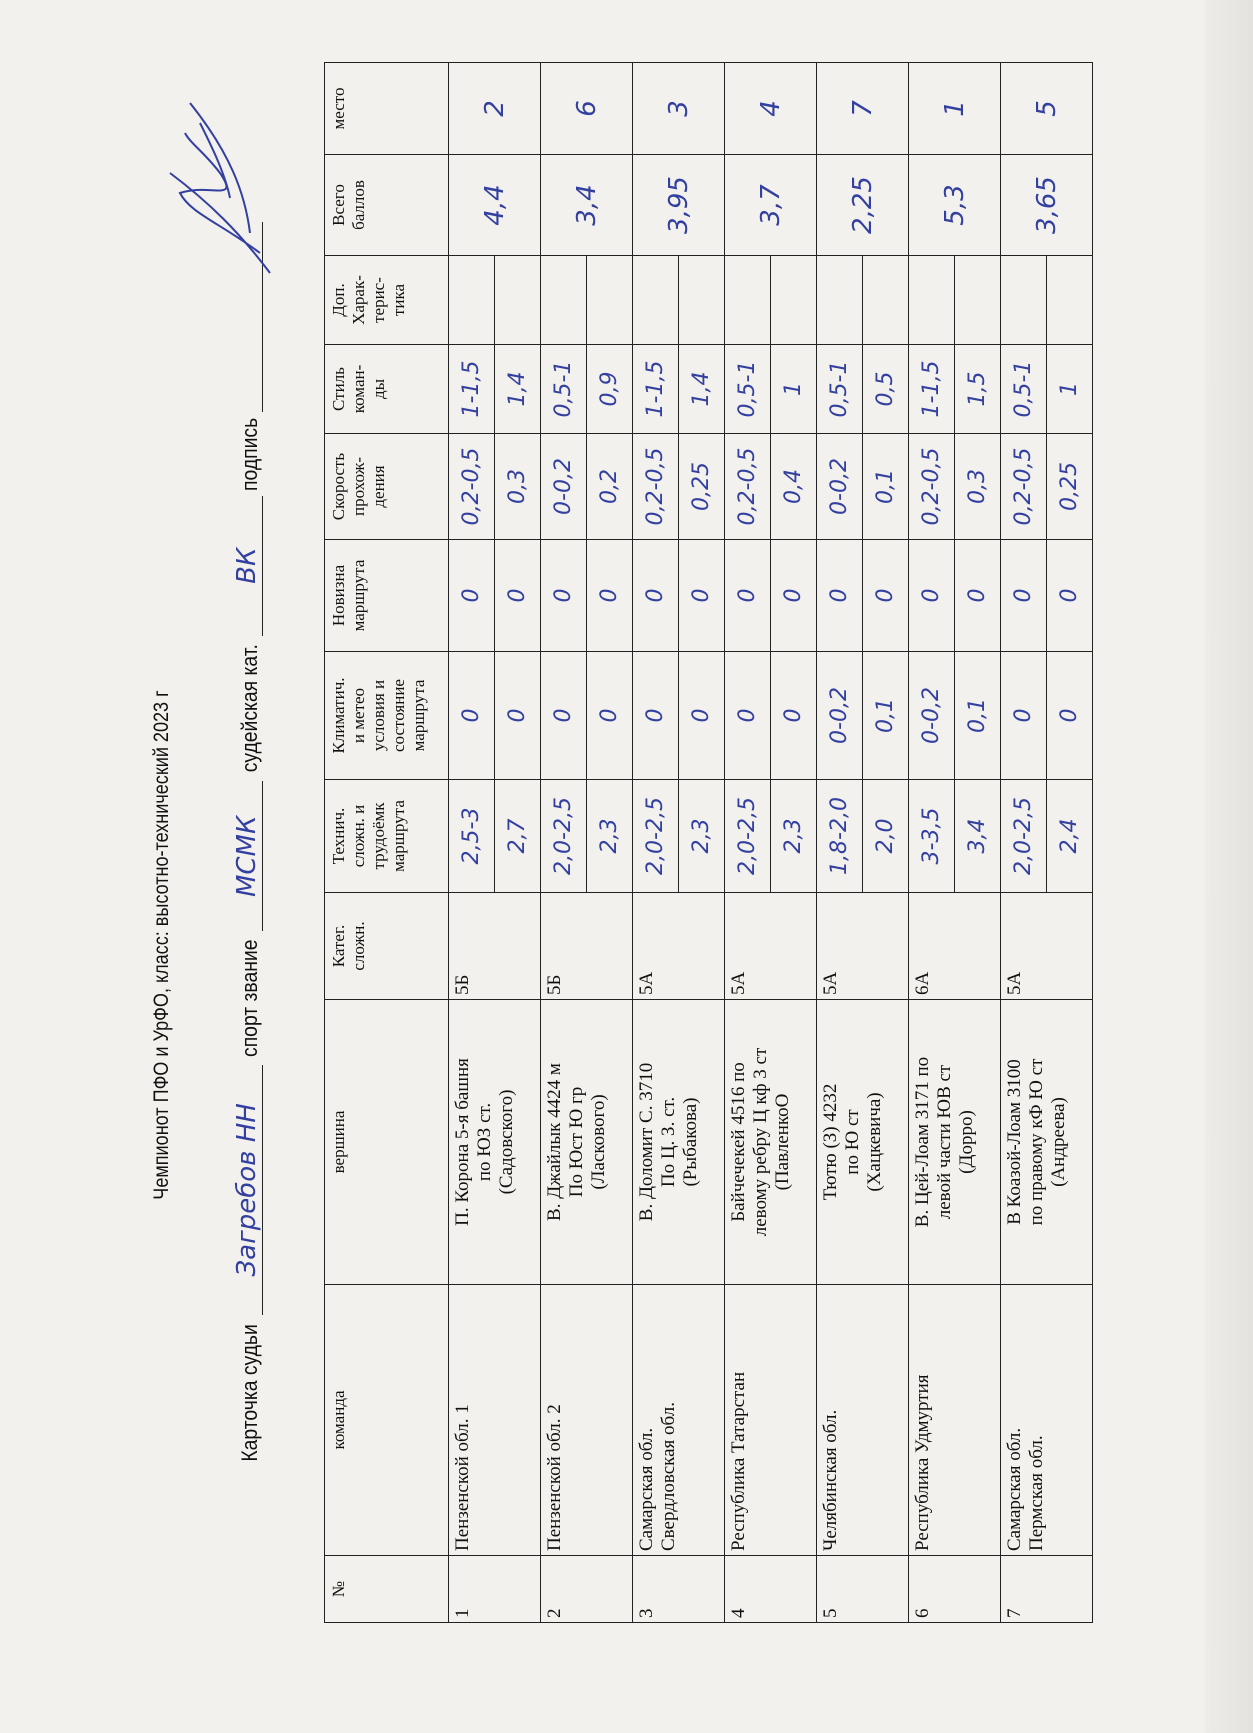 The width and height of the screenshot is (1253, 1733). What do you see at coordinates (885, 836) in the screenshot?
I see `tech-score: 2,0` at bounding box center [885, 836].